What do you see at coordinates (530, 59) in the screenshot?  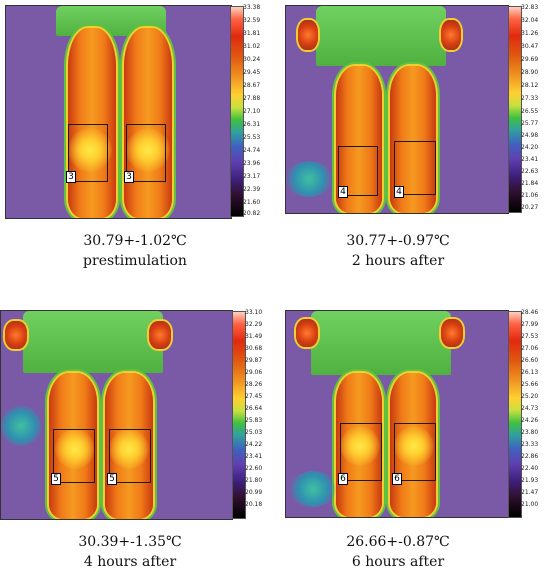 I see `scale-tick: 29.69` at bounding box center [530, 59].